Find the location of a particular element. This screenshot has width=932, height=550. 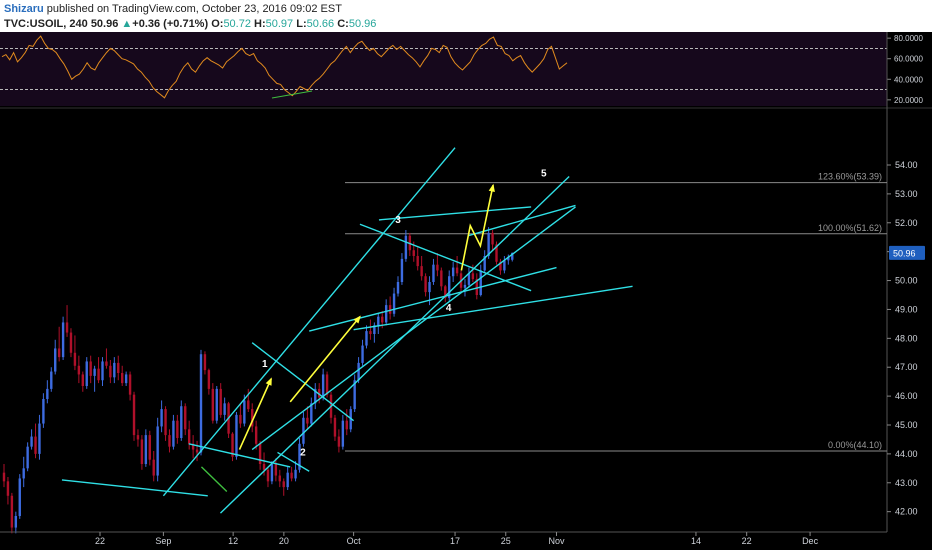

fib-level-label: 100.00%(51.62) is located at coordinates (850, 228).